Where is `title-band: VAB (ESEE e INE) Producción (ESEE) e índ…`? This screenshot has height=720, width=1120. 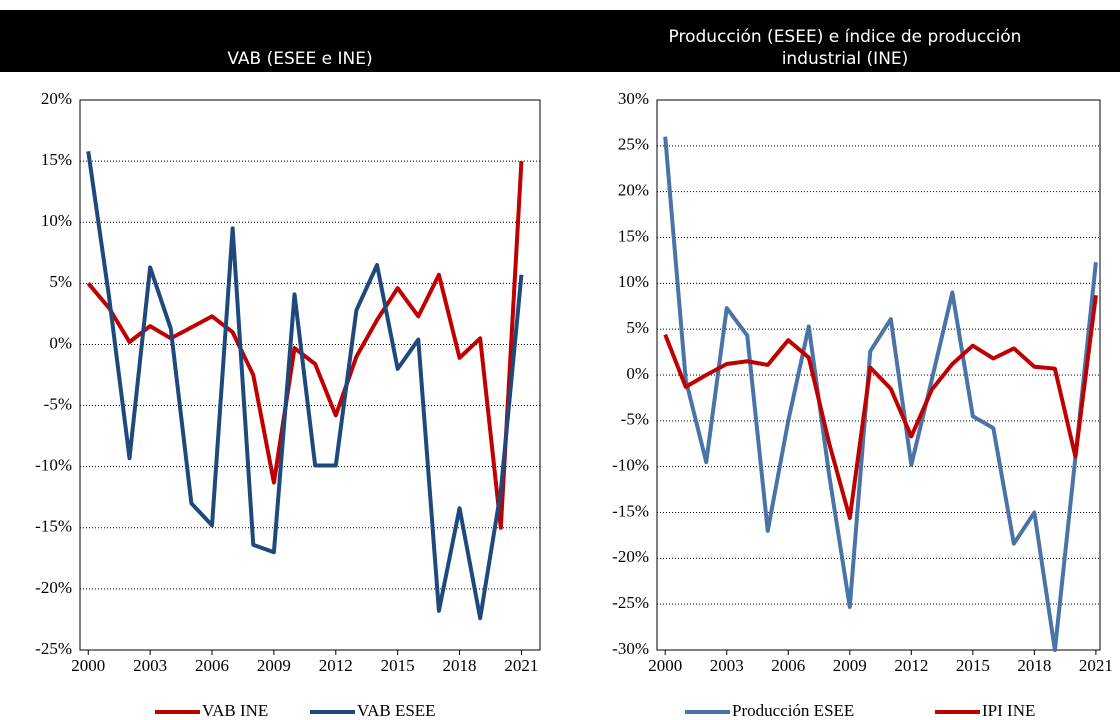
title-band: VAB (ESEE e INE) Producción (ESEE) e índ… is located at coordinates (560, 41).